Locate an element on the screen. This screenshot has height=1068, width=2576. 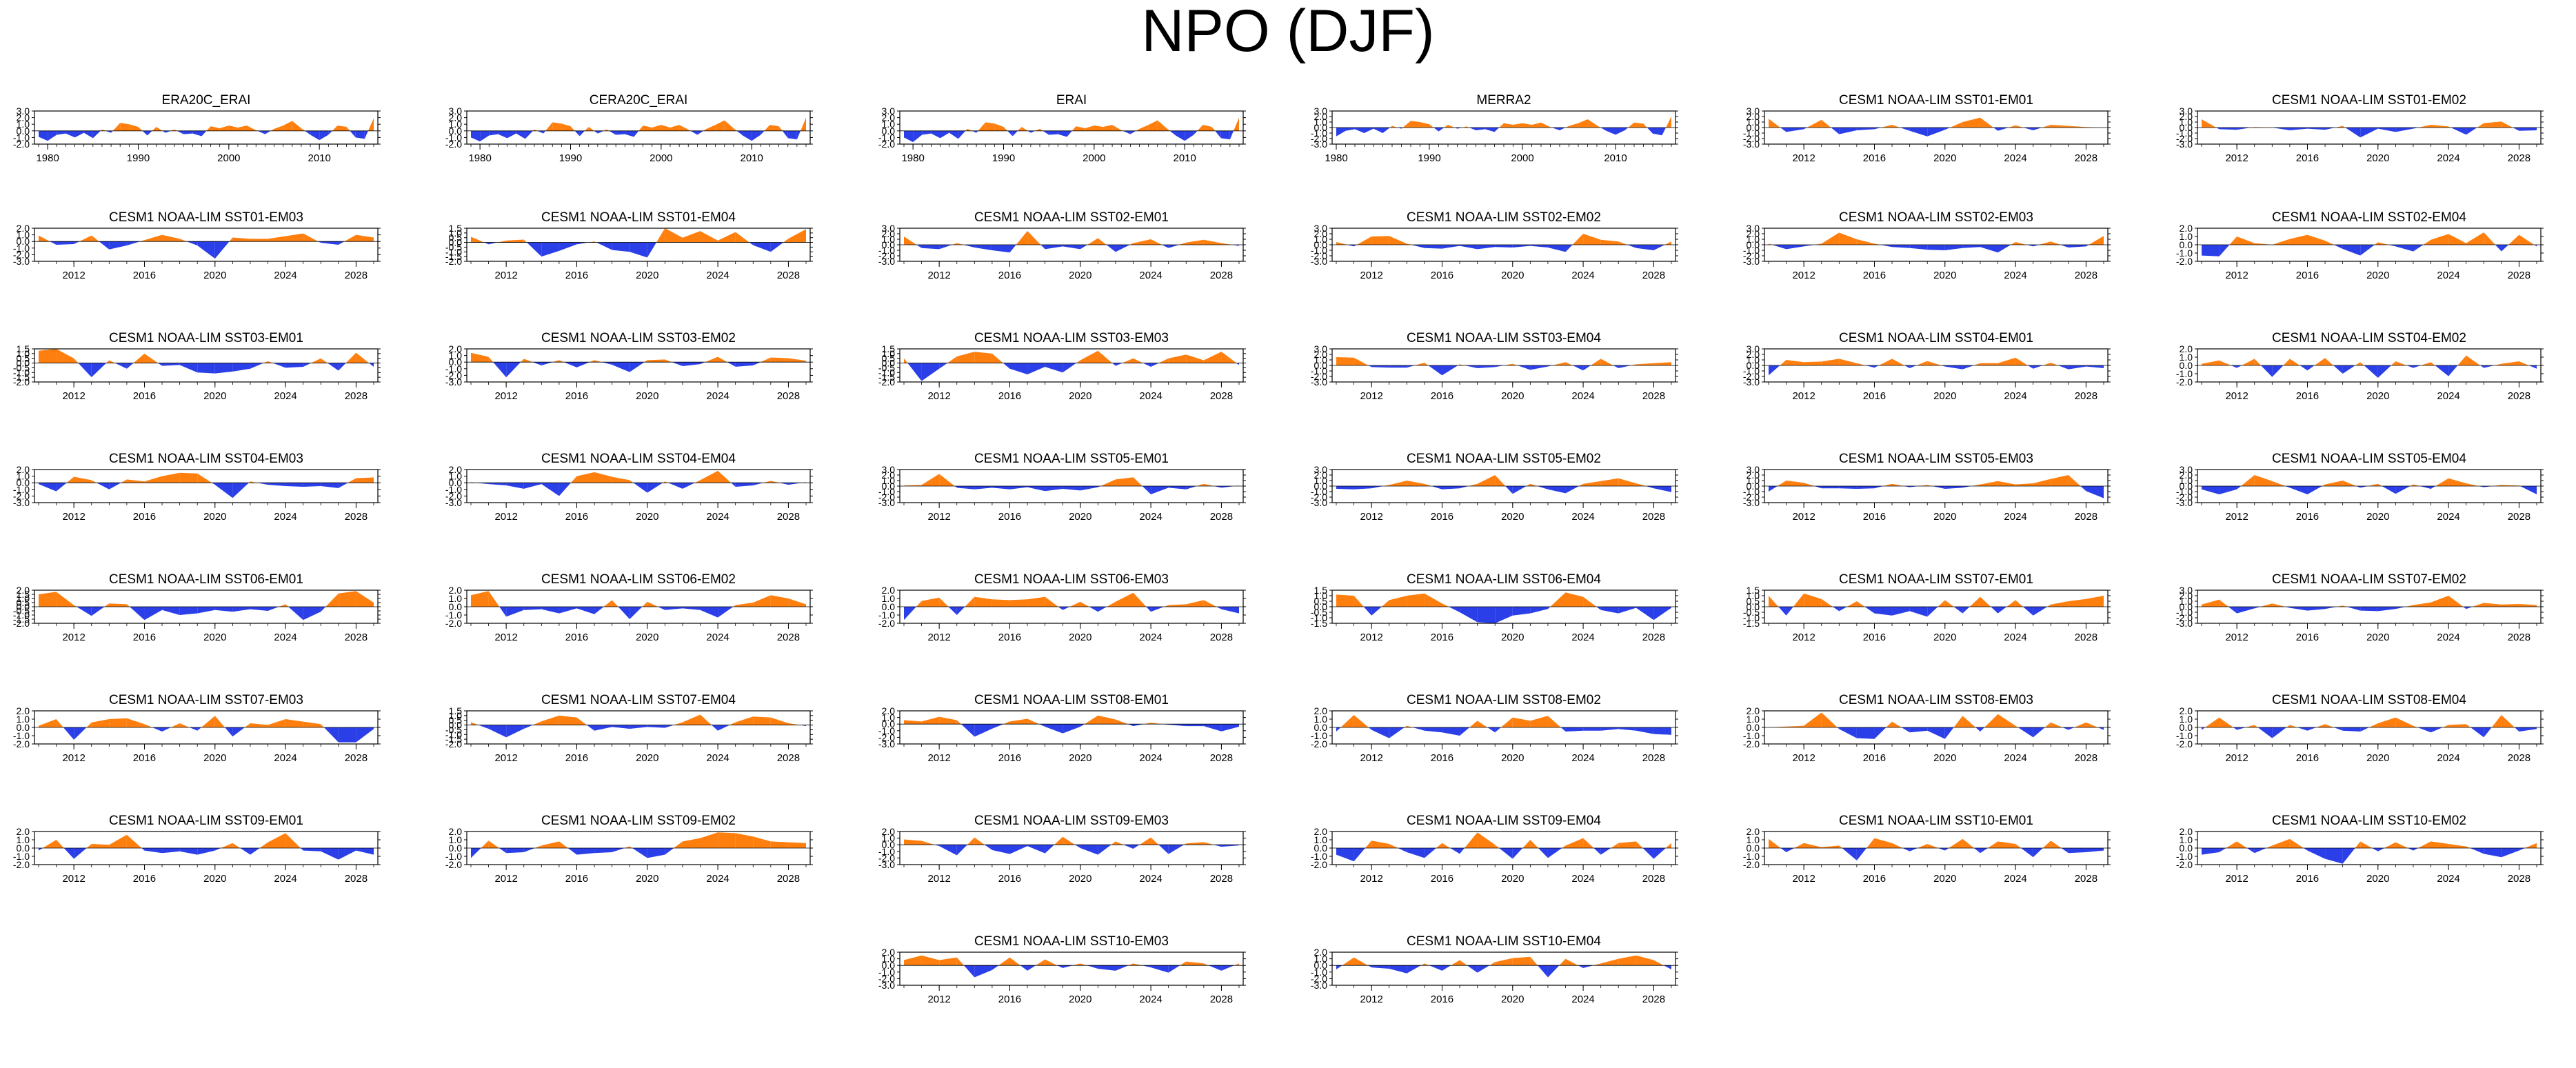
y-tick-label: 1.0 is located at coordinates (889, 598).